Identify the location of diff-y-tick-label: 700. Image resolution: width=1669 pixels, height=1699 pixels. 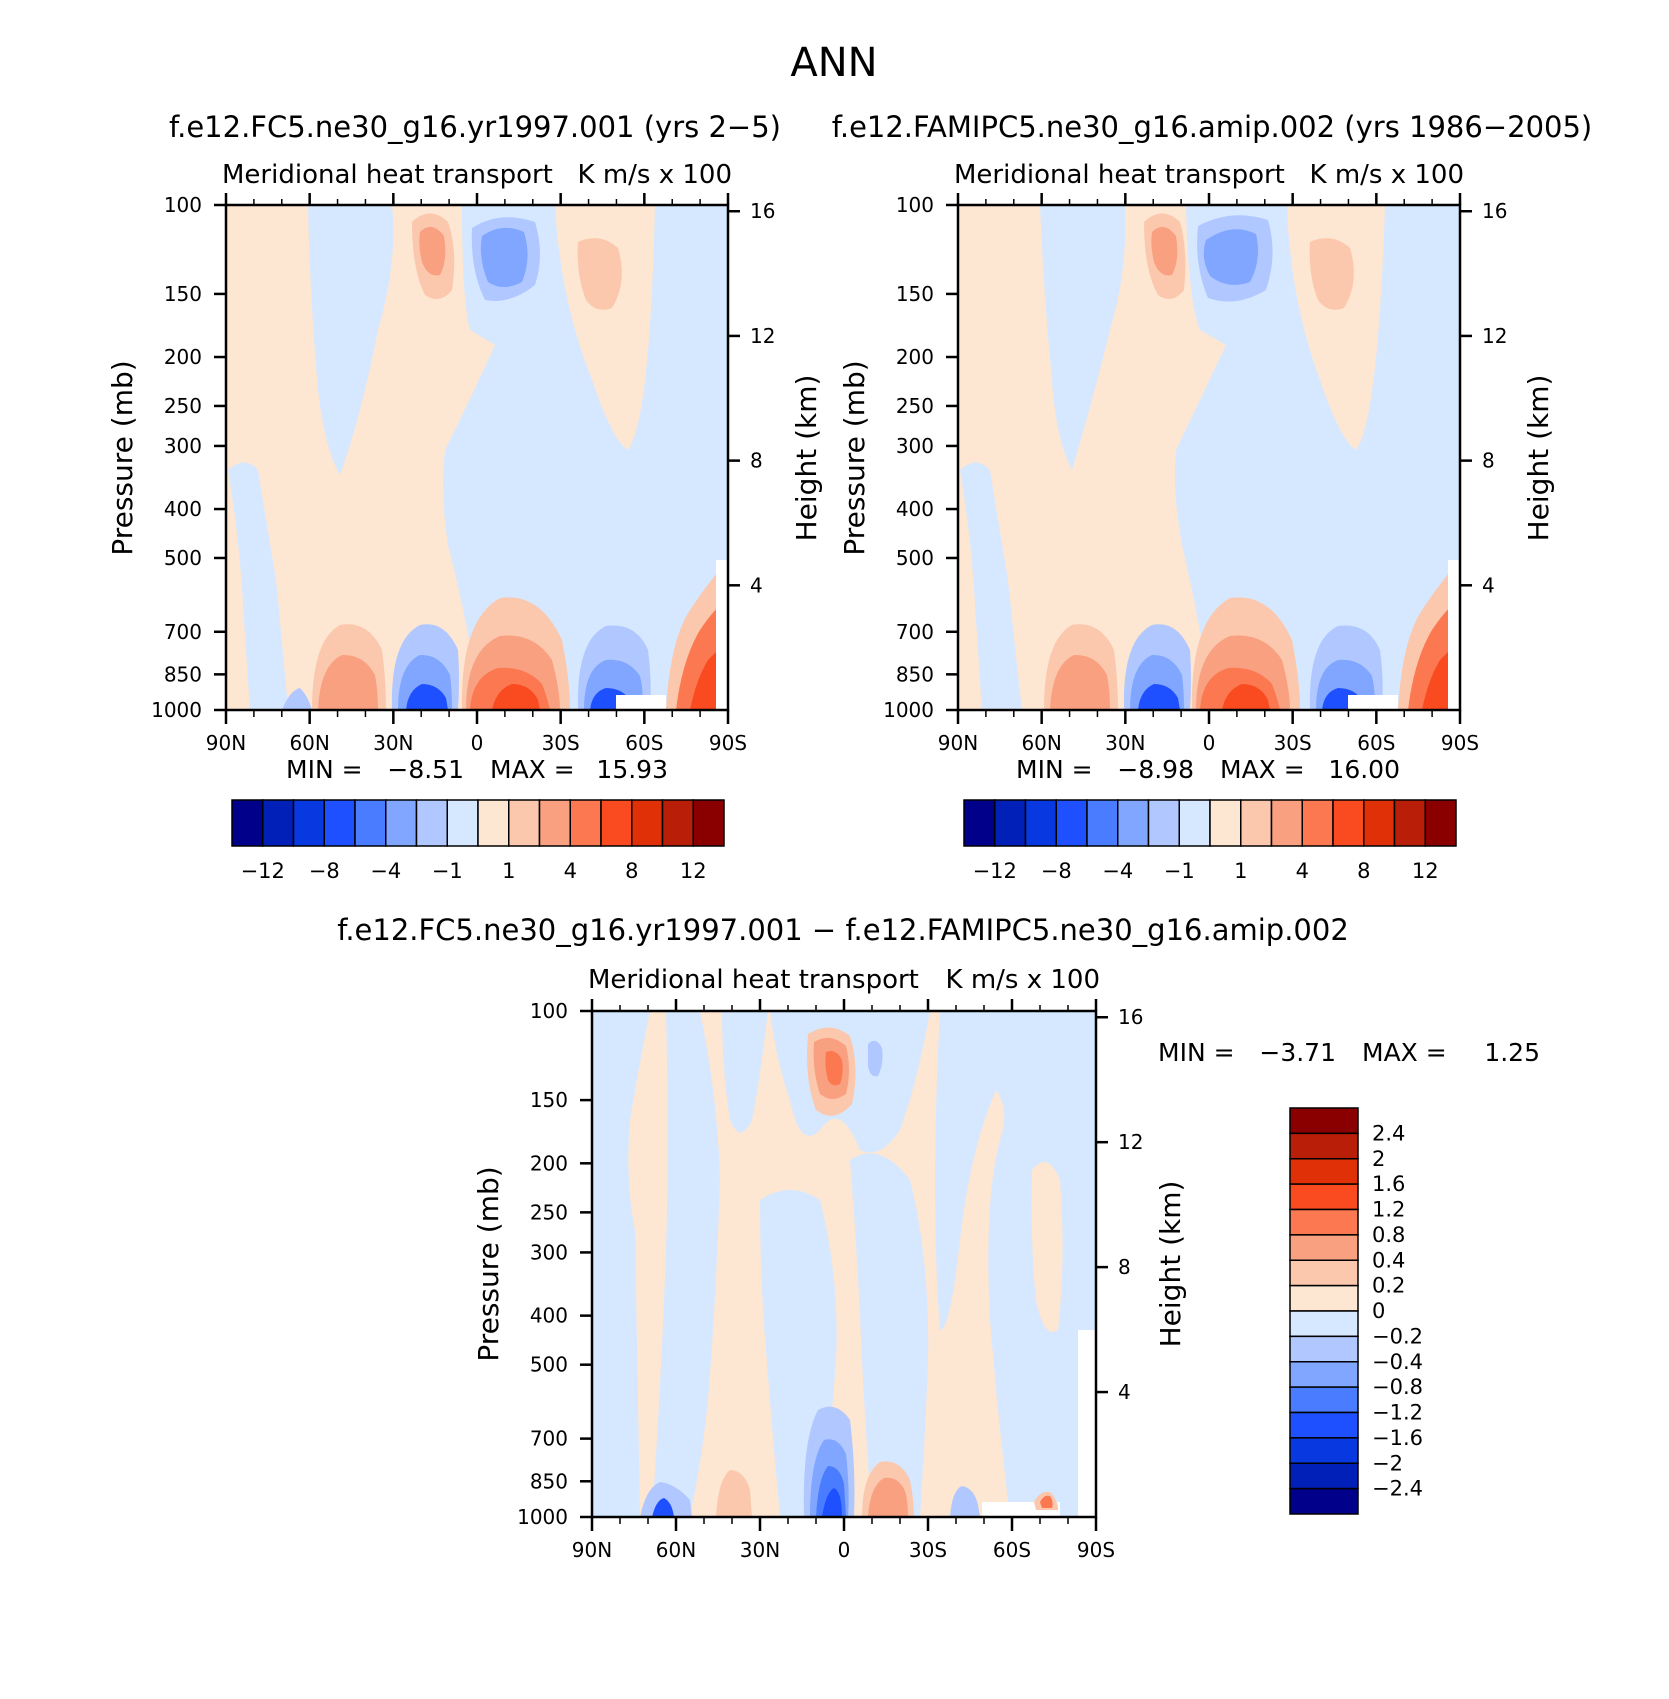
(549, 1439).